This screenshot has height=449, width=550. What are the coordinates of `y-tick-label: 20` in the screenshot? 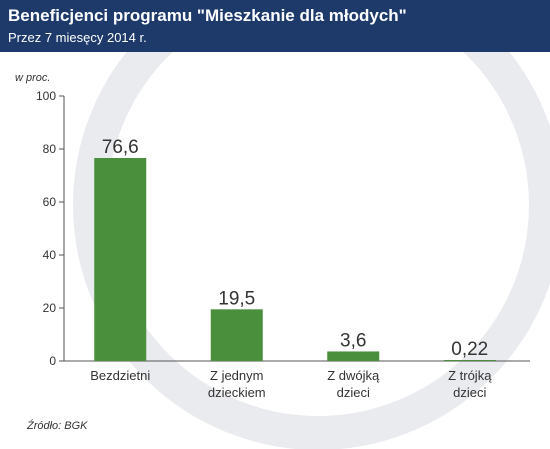 It's located at (50, 308).